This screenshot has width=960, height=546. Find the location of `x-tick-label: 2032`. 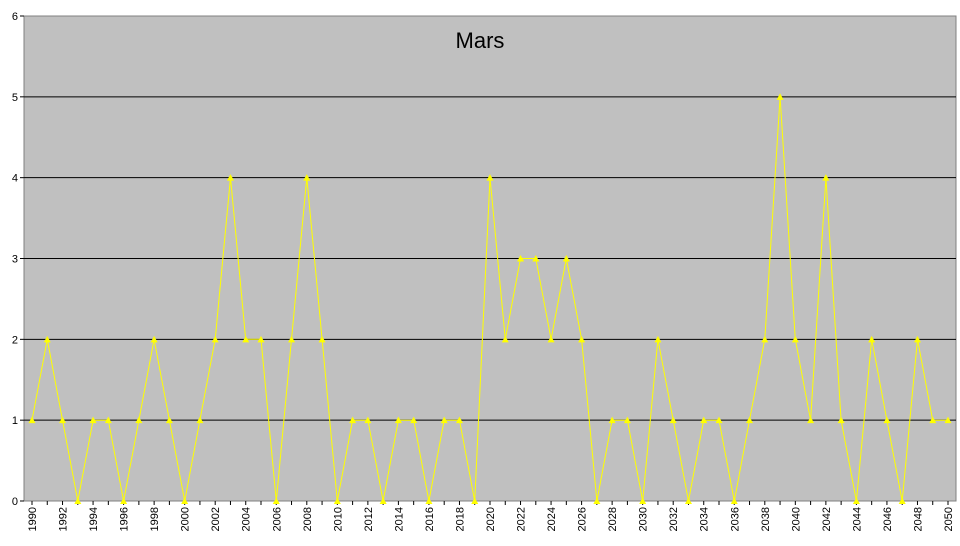

x-tick-label: 2032 is located at coordinates (674, 519).